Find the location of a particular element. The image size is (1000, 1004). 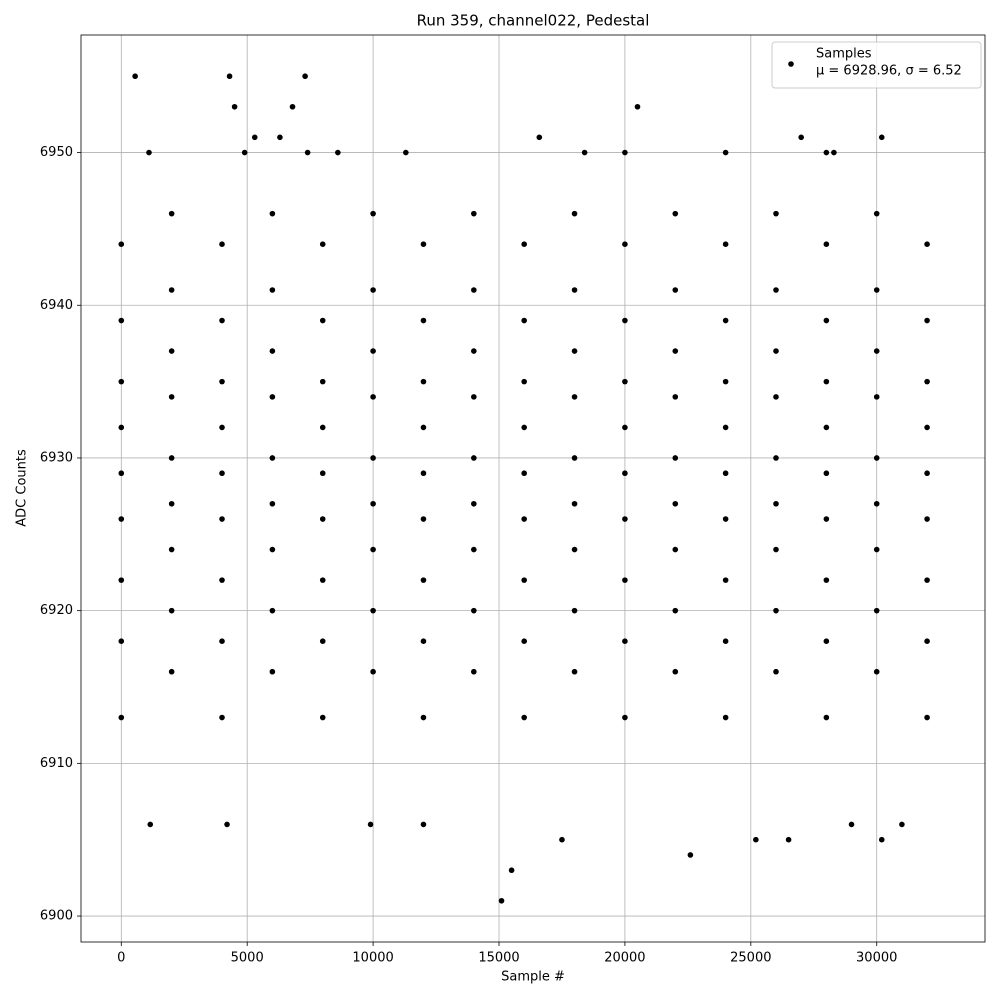

y-axis-label: ADC Counts is located at coordinates (22, 488).